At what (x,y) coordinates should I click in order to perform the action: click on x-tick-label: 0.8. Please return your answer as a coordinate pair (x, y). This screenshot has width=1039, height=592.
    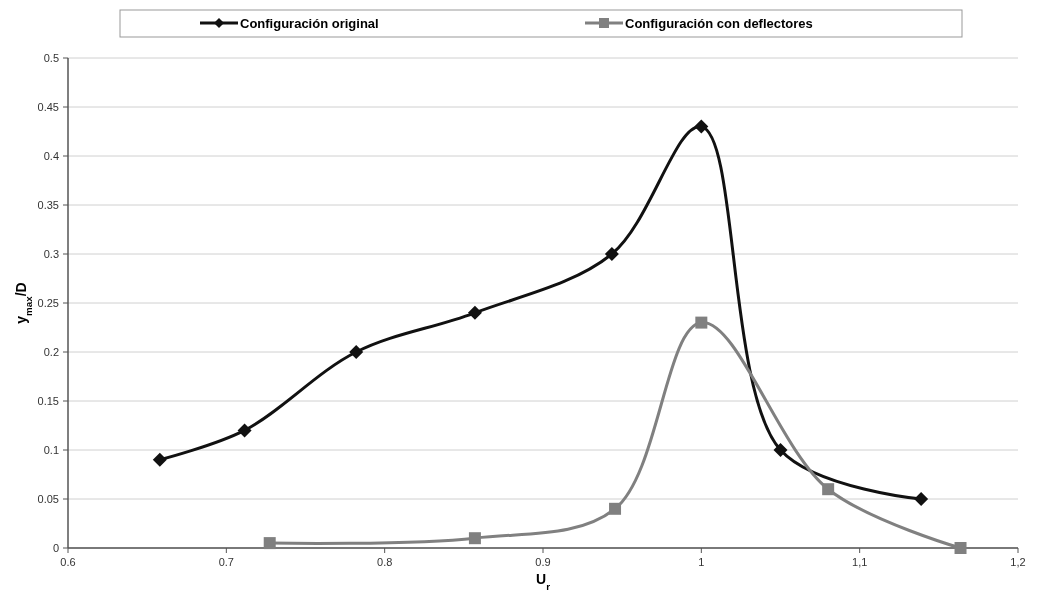
    Looking at the image, I should click on (385, 562).